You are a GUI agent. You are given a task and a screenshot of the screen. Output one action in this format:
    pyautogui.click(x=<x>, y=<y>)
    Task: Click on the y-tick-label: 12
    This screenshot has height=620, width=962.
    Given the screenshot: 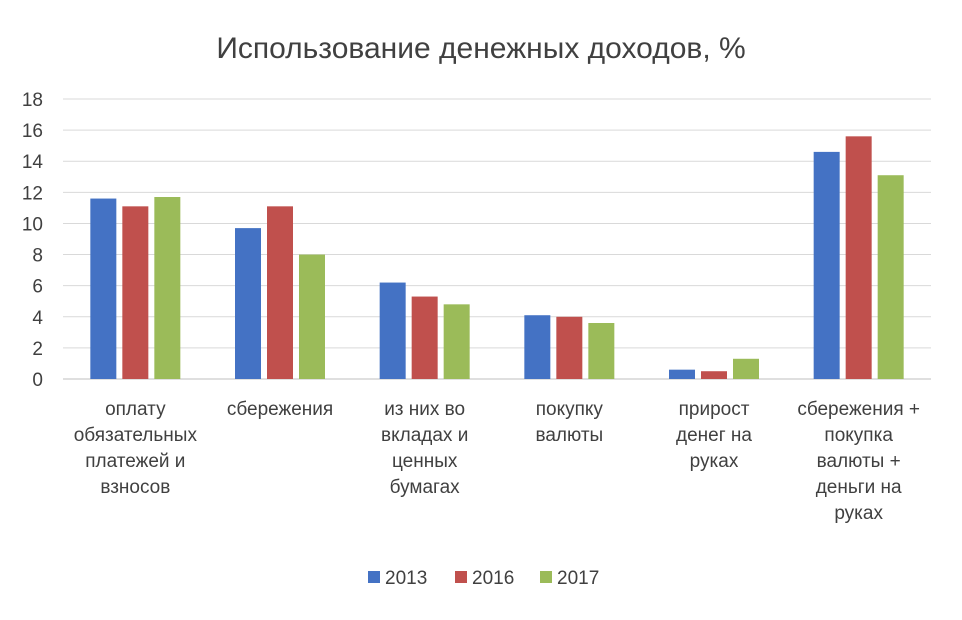 What is the action you would take?
    pyautogui.click(x=32, y=193)
    